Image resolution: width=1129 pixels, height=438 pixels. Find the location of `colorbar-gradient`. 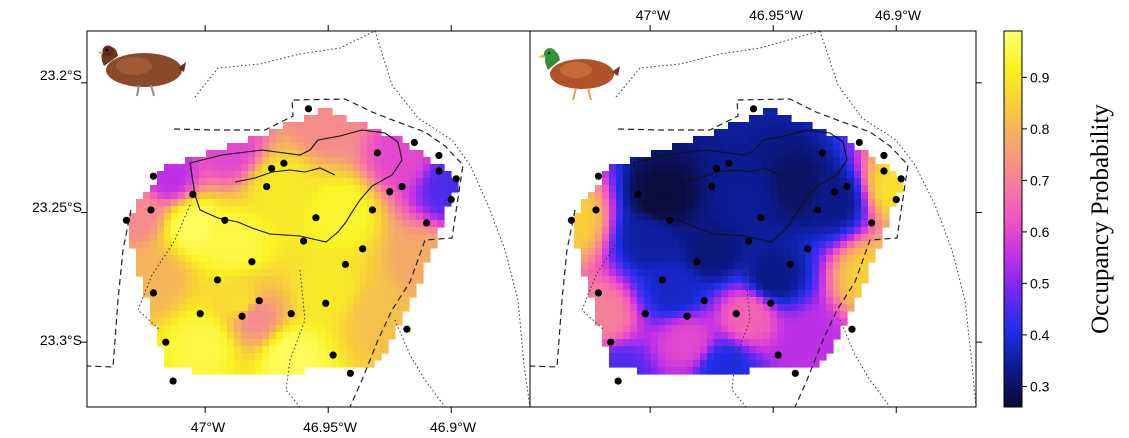

colorbar-gradient is located at coordinates (1013, 219).